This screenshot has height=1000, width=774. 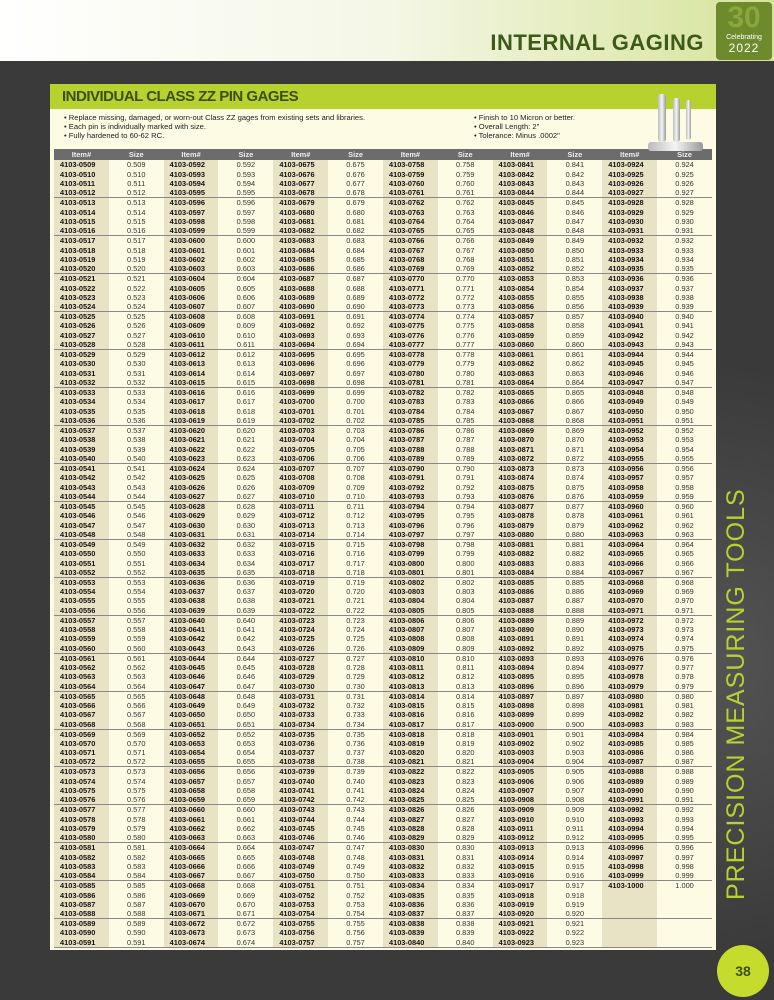 What do you see at coordinates (301, 373) in the screenshot?
I see `item-number: 4103-0697` at bounding box center [301, 373].